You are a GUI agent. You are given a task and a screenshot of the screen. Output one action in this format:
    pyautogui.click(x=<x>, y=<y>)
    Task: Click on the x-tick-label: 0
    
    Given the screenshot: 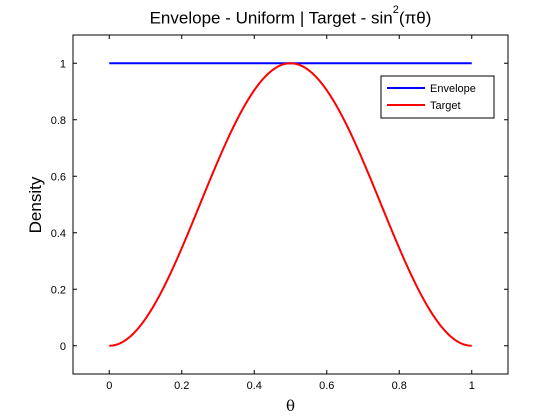 What is the action you would take?
    pyautogui.click(x=109, y=386)
    